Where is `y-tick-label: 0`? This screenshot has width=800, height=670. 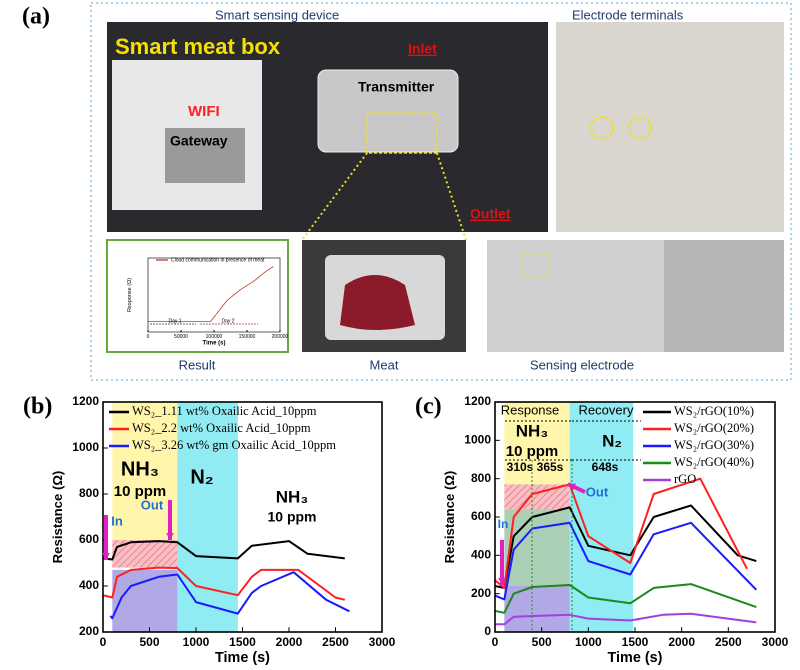 y-tick-label: 0 is located at coordinates (487, 631).